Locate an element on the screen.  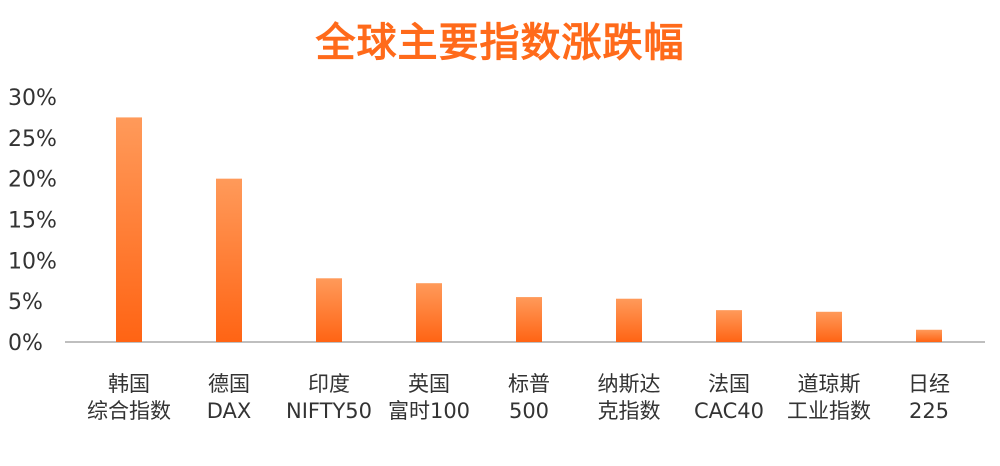
x-category-label: 纳斯达 is located at coordinates (629, 384).